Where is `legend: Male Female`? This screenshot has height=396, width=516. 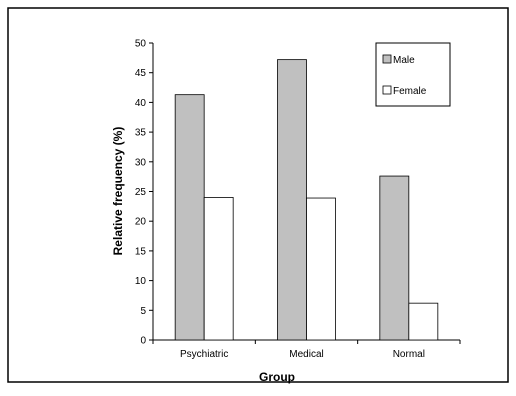 legend: Male Female is located at coordinates (413, 74).